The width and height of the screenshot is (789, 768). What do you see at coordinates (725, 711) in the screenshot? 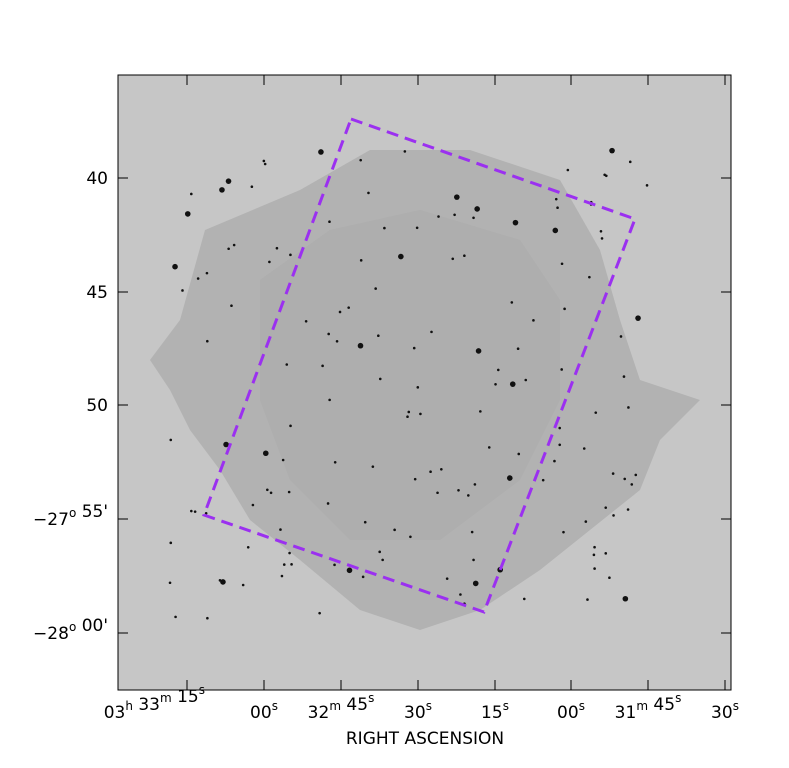
I see `tick-label: 30s` at bounding box center [725, 711].